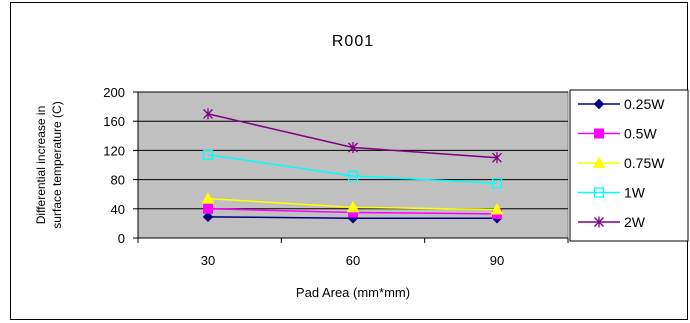 Image resolution: width=690 pixels, height=323 pixels. What do you see at coordinates (118, 180) in the screenshot?
I see `y-tick-label: 80` at bounding box center [118, 180].